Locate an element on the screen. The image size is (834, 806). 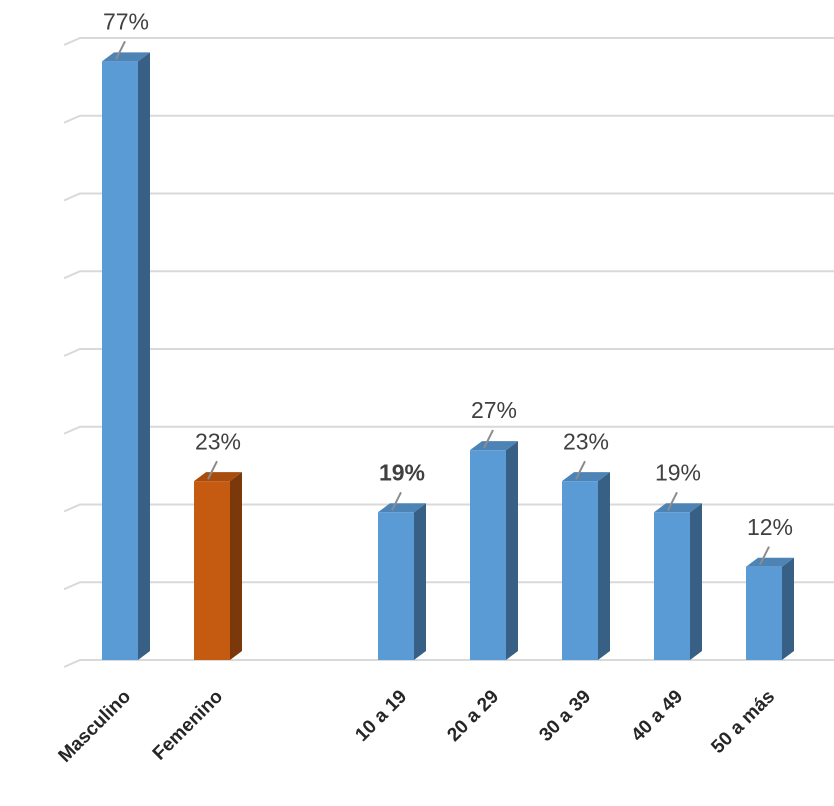
x-tick-label: 20 a 29 is located at coordinates (473, 716).